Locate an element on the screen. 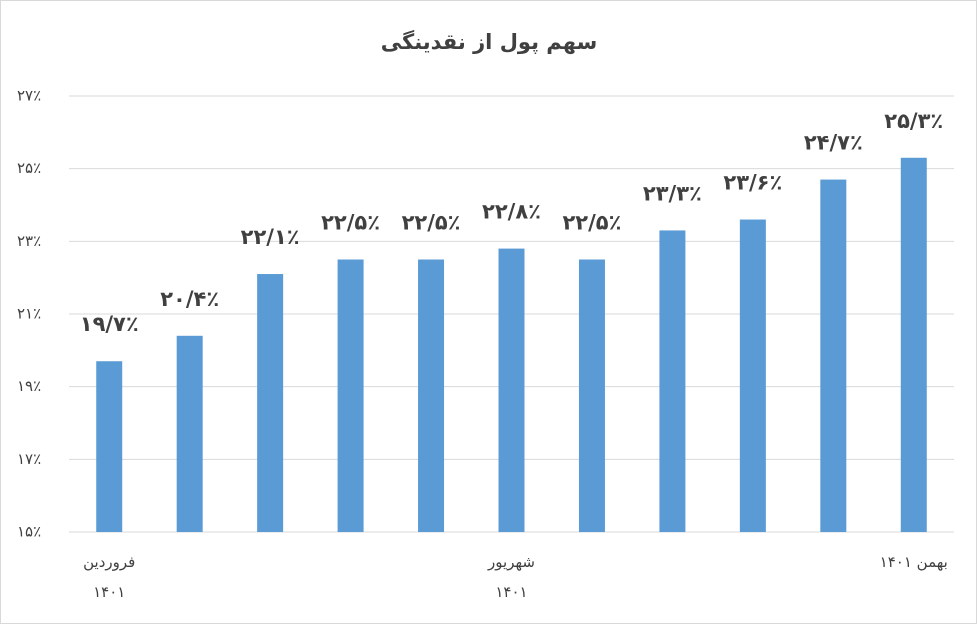 This screenshot has width=977, height=624. y-tick-label: ۲۳٪ is located at coordinates (29, 241).